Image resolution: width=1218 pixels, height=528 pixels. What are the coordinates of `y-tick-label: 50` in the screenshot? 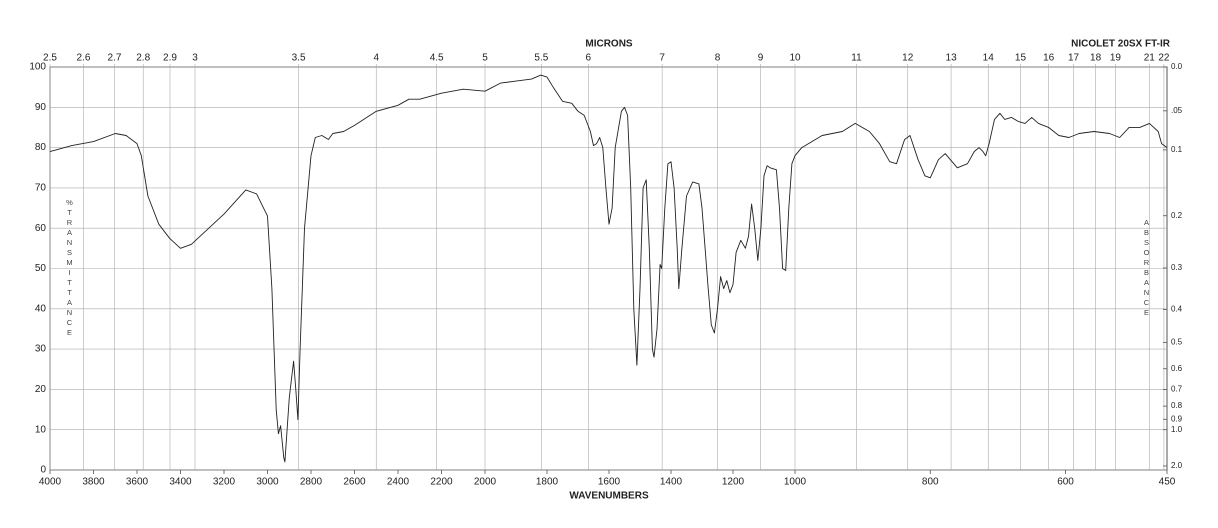 It's located at (41, 268).